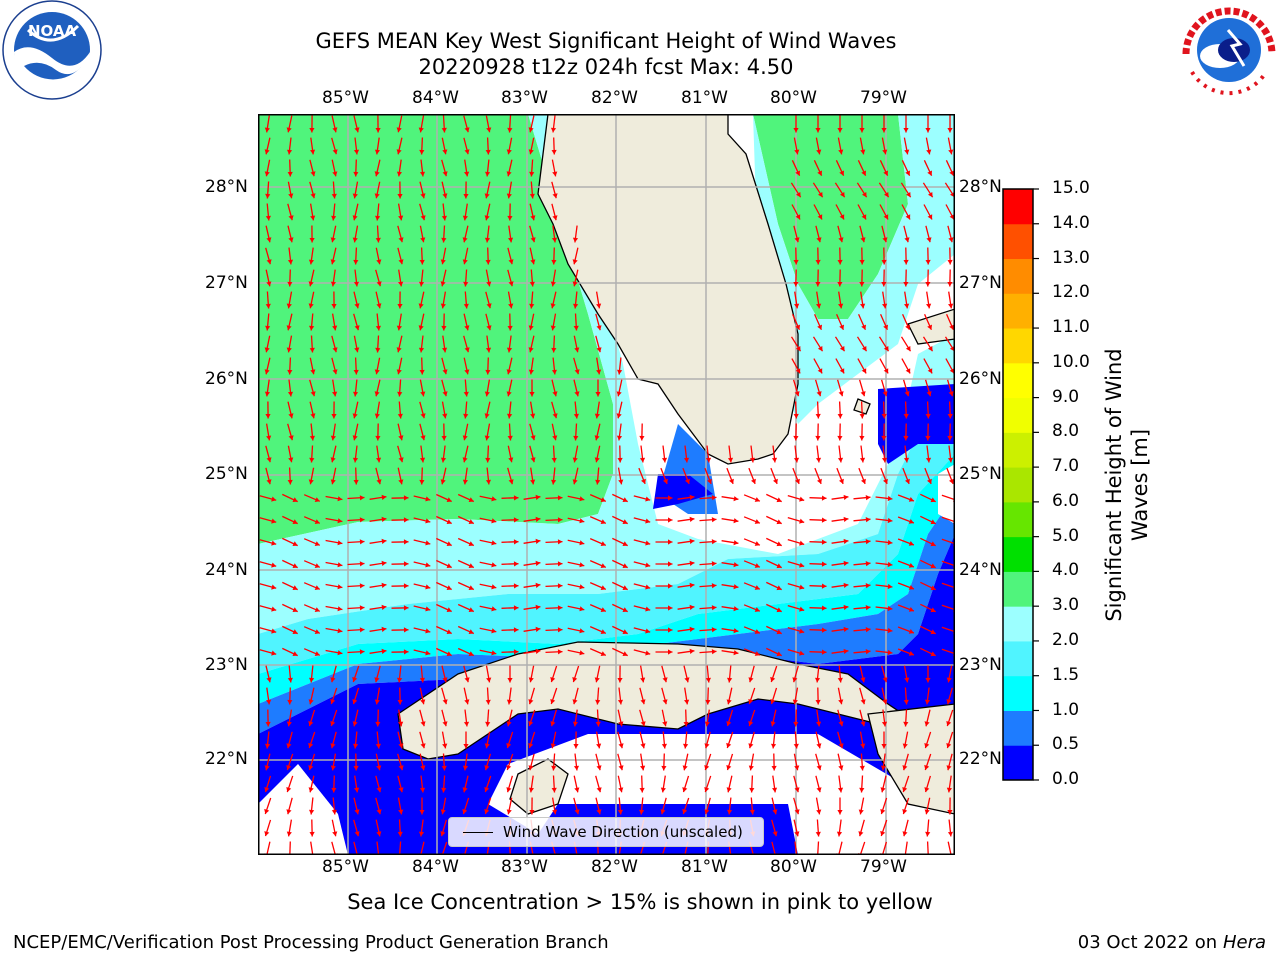 This screenshot has height=960, width=1280. Describe the element at coordinates (883, 867) in the screenshot. I see `lon-tick: 79°W` at that location.